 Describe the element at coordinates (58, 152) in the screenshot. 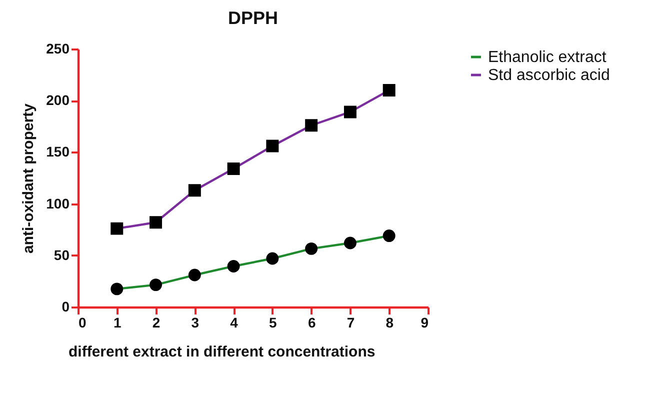

I see `y-tick-label: 150` at that location.